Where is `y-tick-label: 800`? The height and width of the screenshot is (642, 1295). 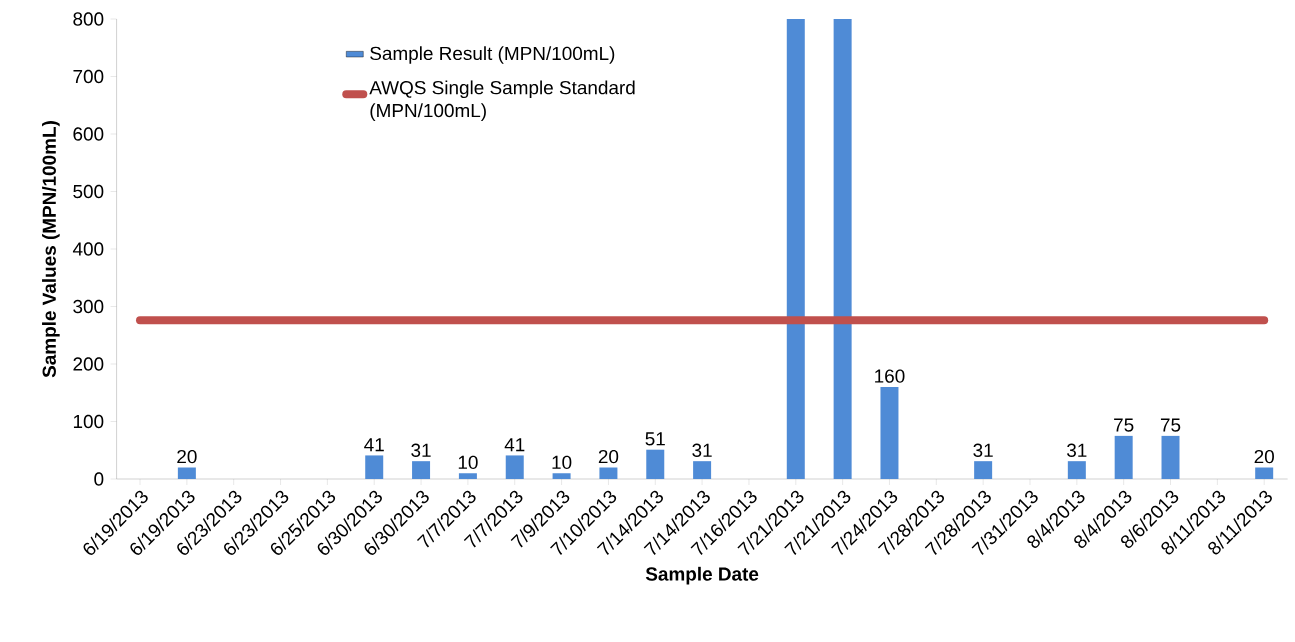 y-tick-label: 800 is located at coordinates (88, 19).